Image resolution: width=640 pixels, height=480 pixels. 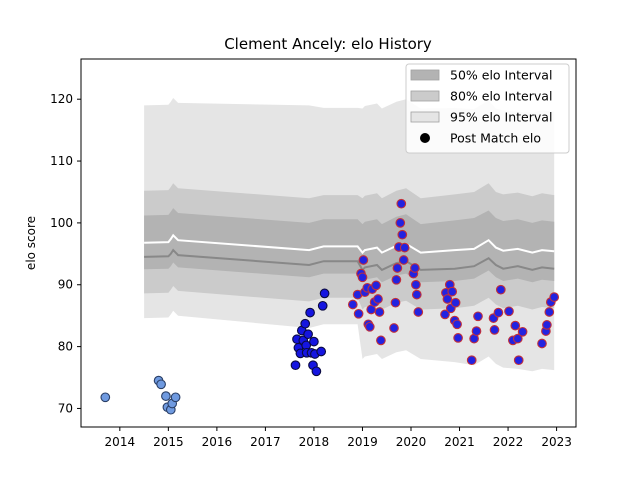 What do you see at coordinates (556, 442) in the screenshot?
I see `x-tick-label: 2023` at bounding box center [556, 442].